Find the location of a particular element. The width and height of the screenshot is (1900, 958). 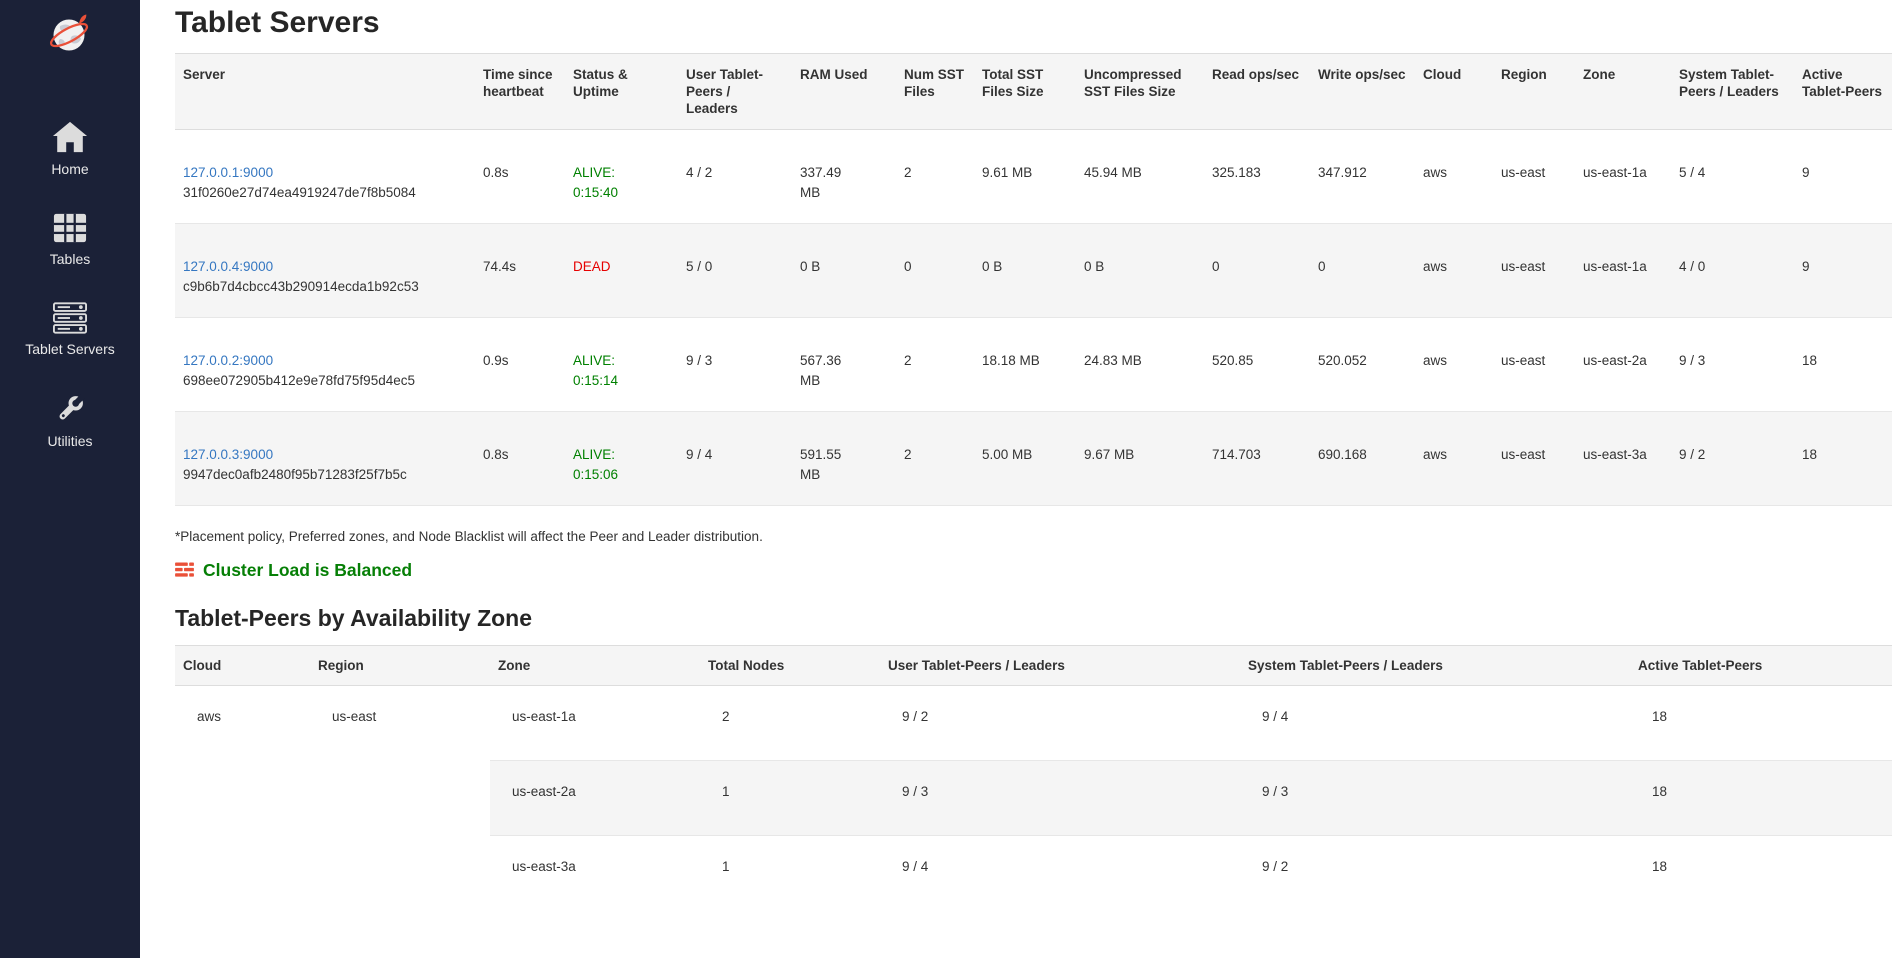

cluster-load-status-text: Cluster Load is Balanced is located at coordinates (308, 570).